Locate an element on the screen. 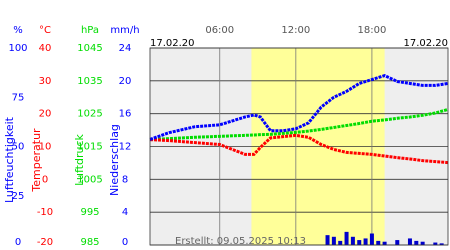 This screenshot has height=250, width=450. y-tick-label: 50 is located at coordinates (18, 147).